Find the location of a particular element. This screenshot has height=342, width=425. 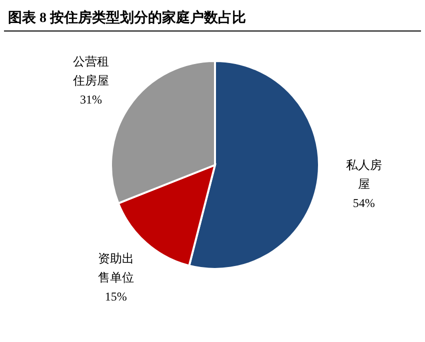

chart-title: 图表 8 按住房类型划分的家庭户数占比 is located at coordinates (127, 17).